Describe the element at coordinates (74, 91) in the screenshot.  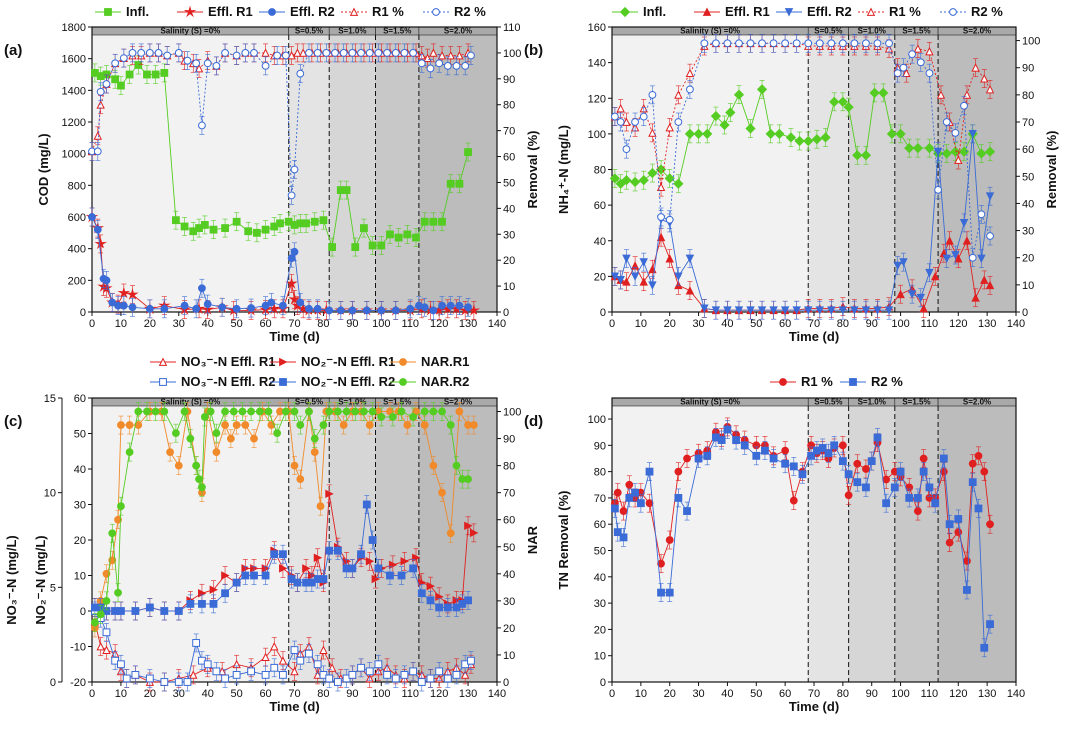
I see `panel-1-y-tick-label: 1400` at that location.